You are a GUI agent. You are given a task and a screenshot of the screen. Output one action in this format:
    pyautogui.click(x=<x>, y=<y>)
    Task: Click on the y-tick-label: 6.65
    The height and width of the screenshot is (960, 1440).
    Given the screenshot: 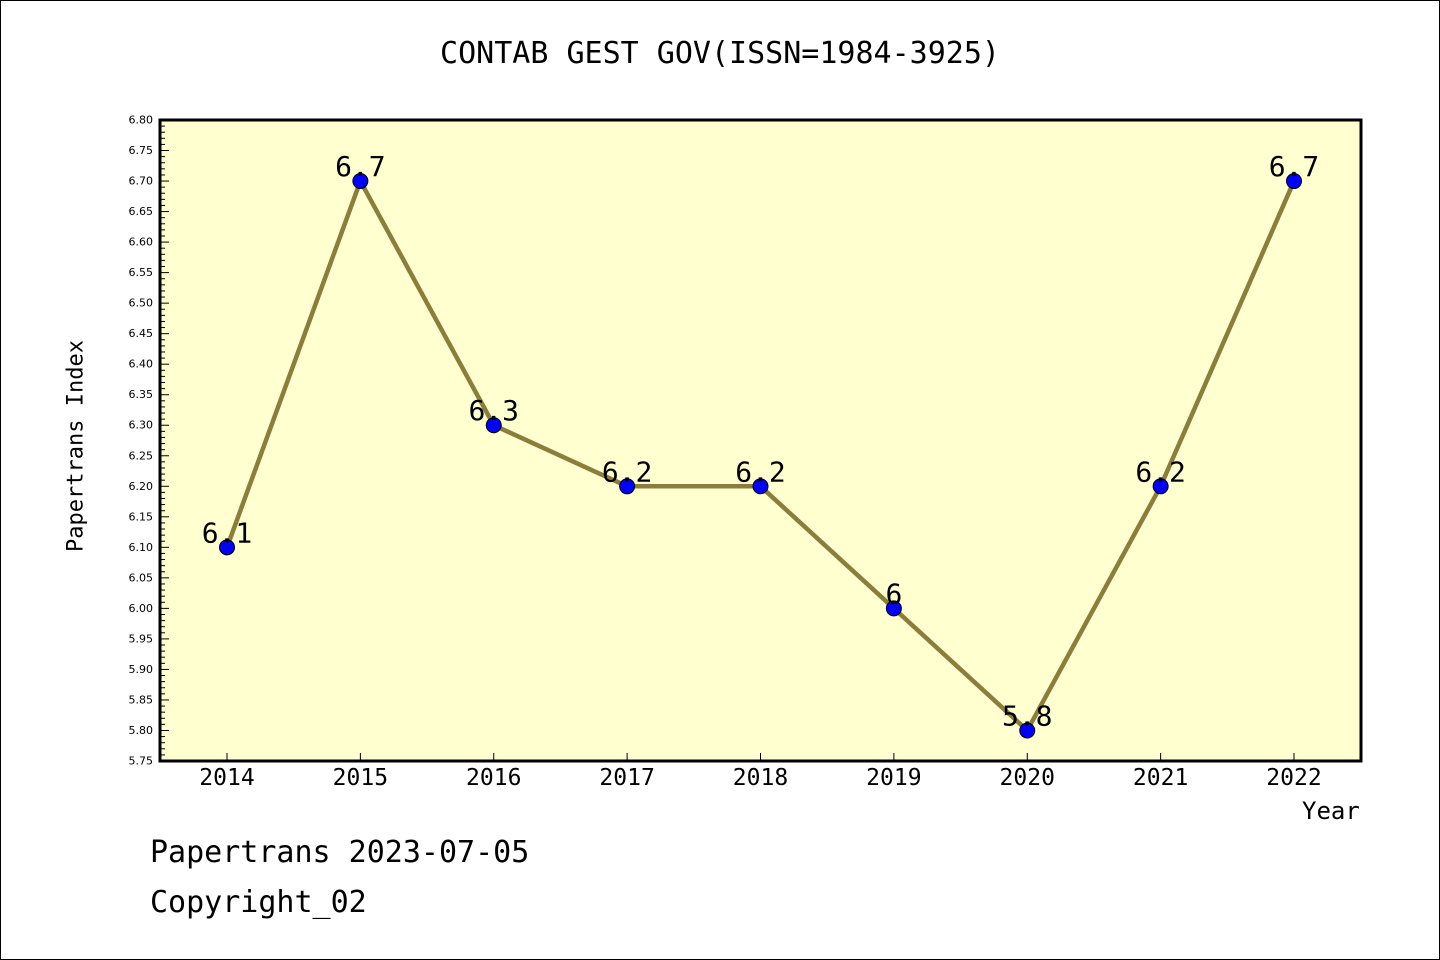 What is the action you would take?
    pyautogui.click(x=141, y=211)
    